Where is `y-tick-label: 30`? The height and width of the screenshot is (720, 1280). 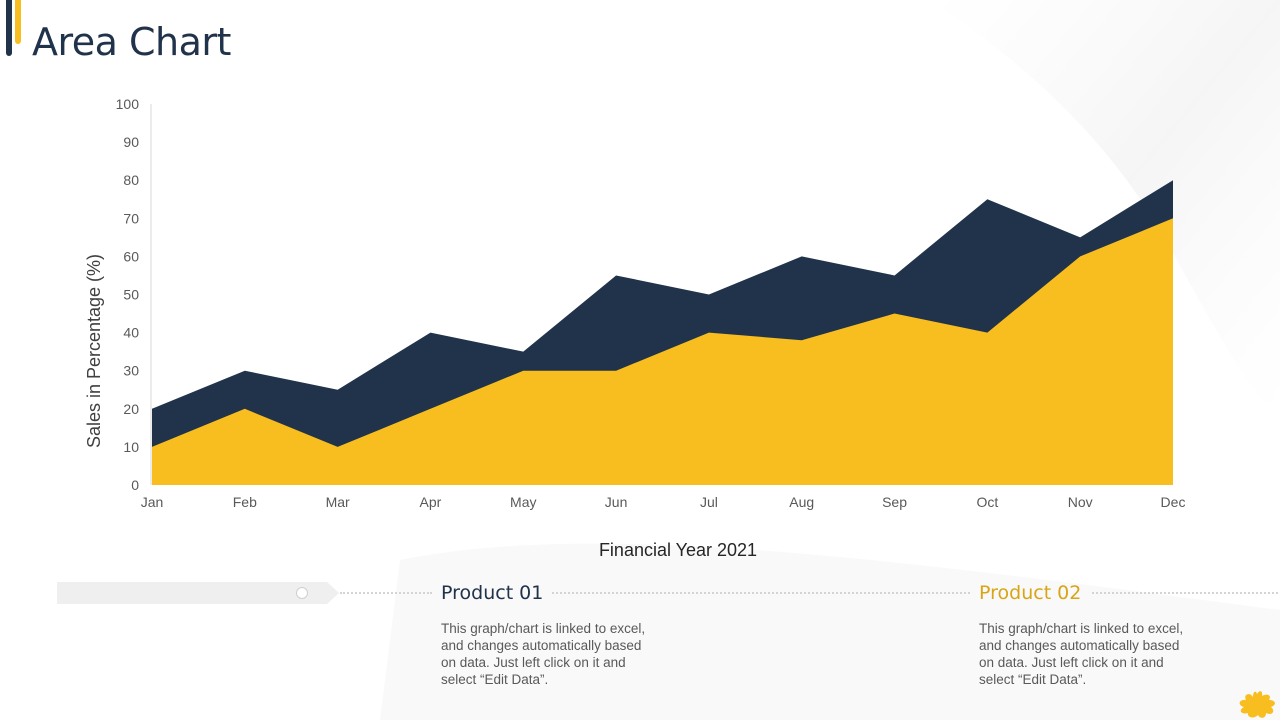 y-tick-label: 30 is located at coordinates (131, 371).